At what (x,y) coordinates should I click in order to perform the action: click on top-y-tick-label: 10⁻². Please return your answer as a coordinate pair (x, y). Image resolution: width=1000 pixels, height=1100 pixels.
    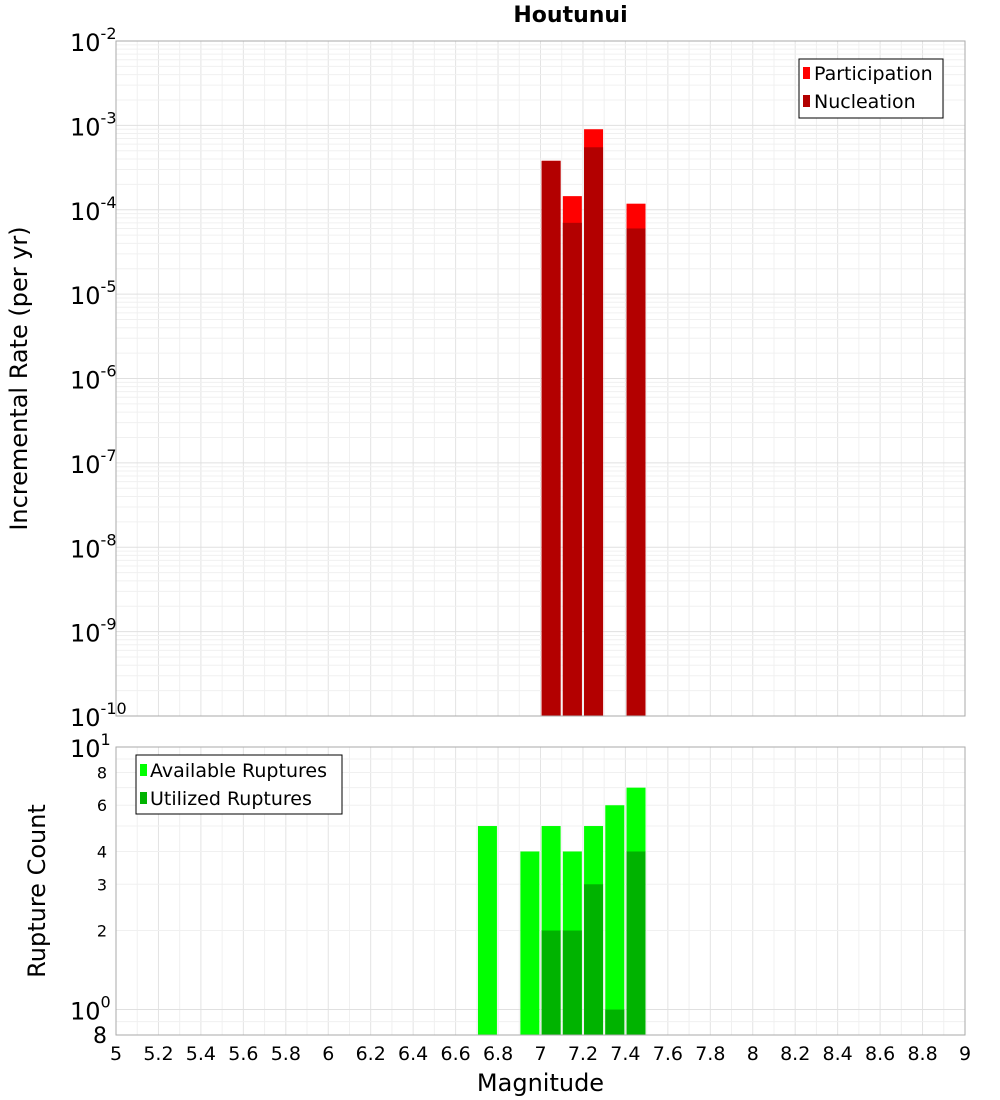
    Looking at the image, I should click on (93, 40).